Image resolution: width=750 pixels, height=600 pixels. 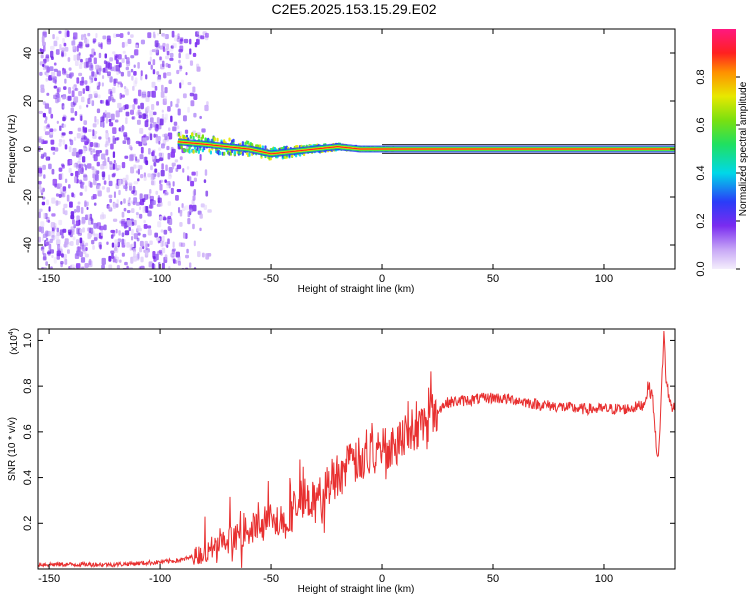 What do you see at coordinates (271, 279) in the screenshot?
I see `heatmap-x-tick-label: -50` at bounding box center [271, 279].